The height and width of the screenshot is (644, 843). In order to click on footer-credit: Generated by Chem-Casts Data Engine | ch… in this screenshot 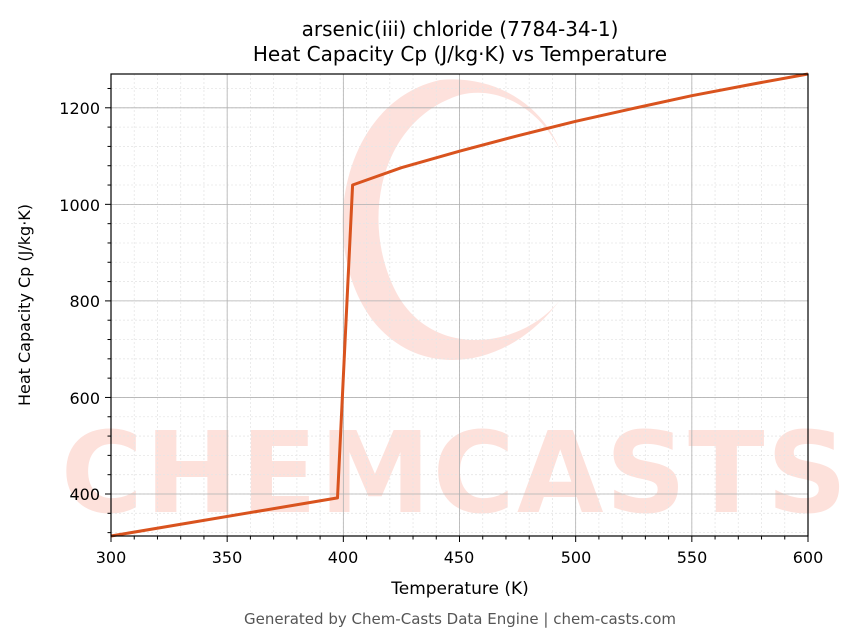, I will do `click(460, 619)`.